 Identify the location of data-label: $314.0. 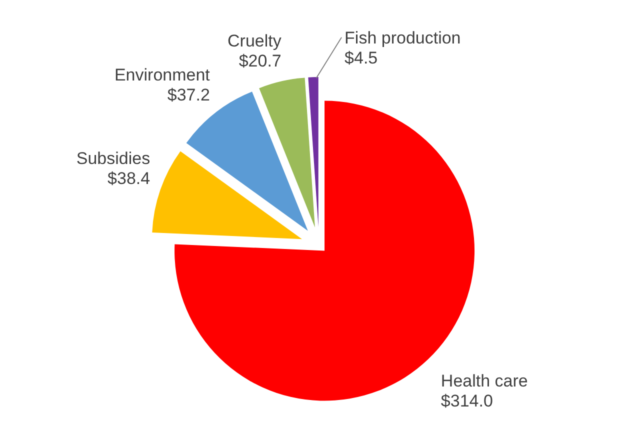
(466, 400).